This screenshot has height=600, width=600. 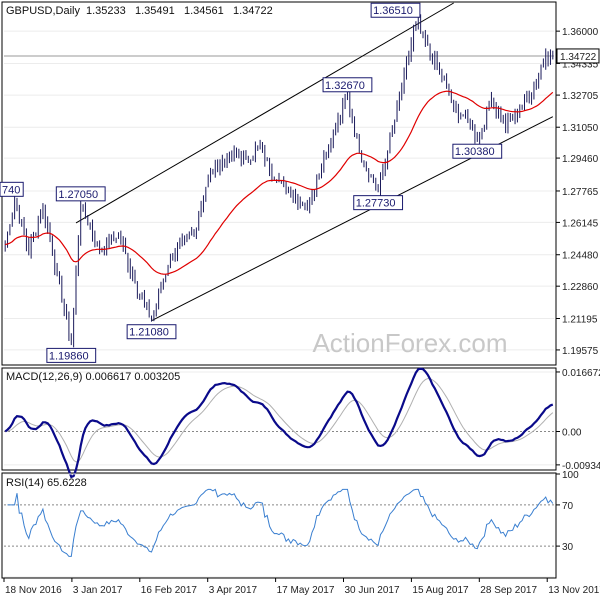 I want to click on rsi-line, so click(x=280, y=522).